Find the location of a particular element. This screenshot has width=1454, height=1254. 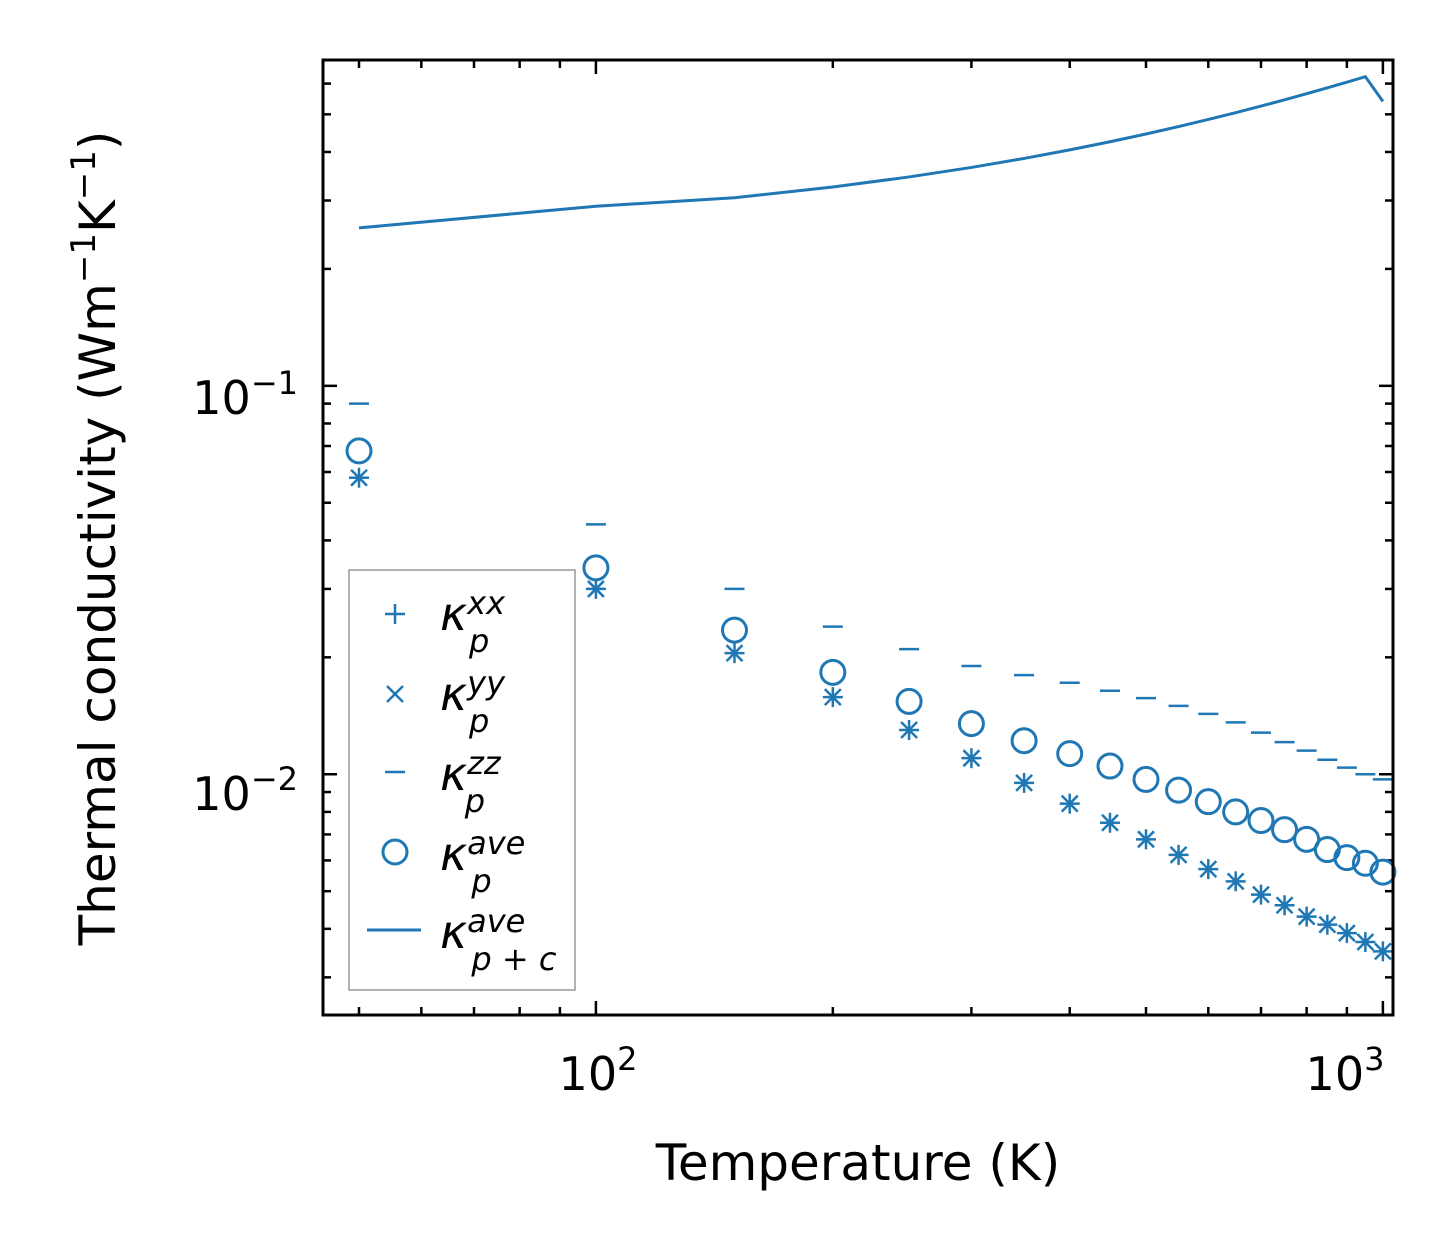

legend-label-kzz: κzz p is located at coordinates (471, 782).